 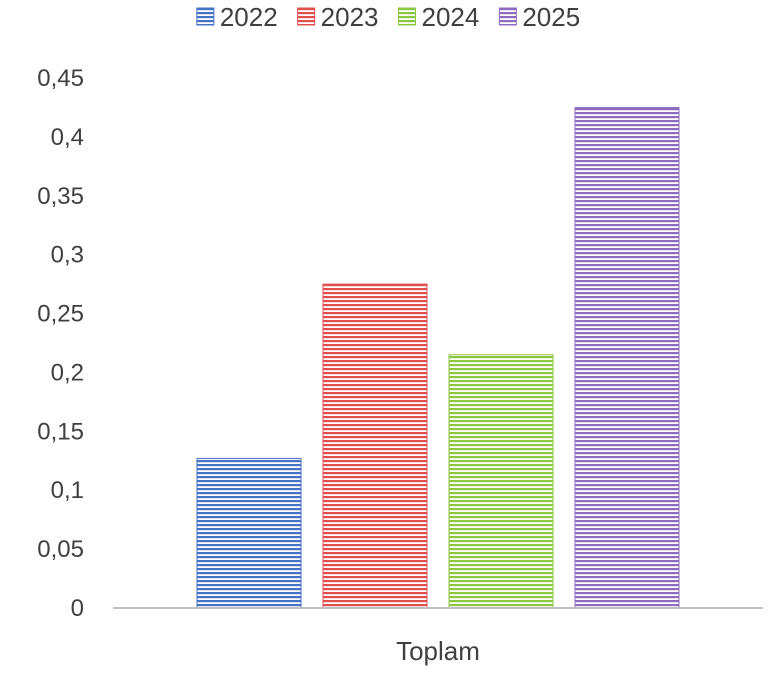 What do you see at coordinates (627, 357) in the screenshot?
I see `bar-2025` at bounding box center [627, 357].